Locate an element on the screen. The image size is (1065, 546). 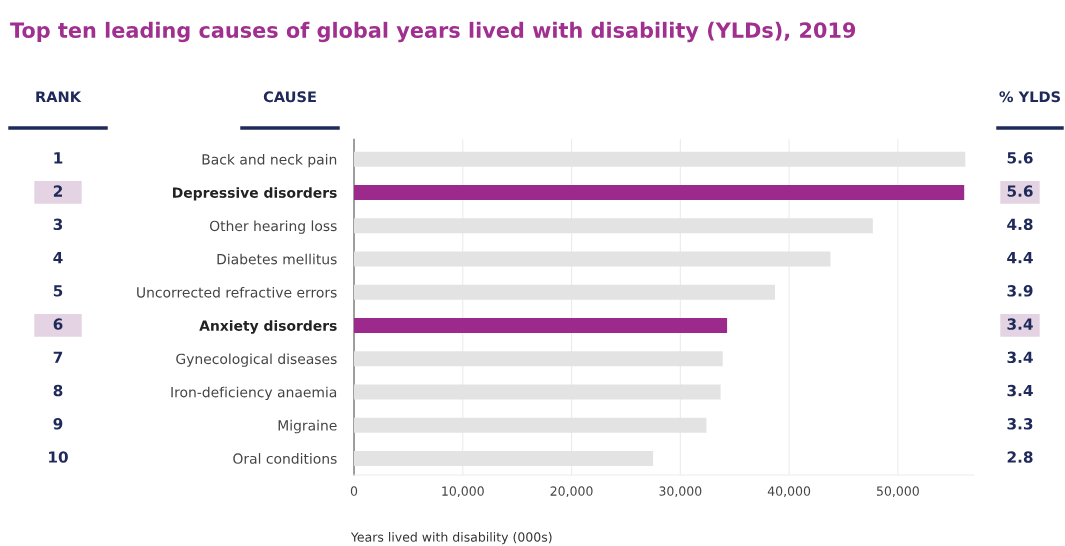
text: 6 is located at coordinates (58, 324).